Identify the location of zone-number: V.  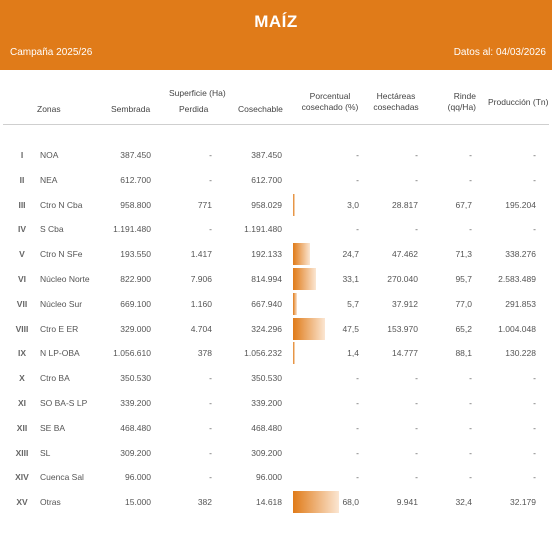
(22, 254).